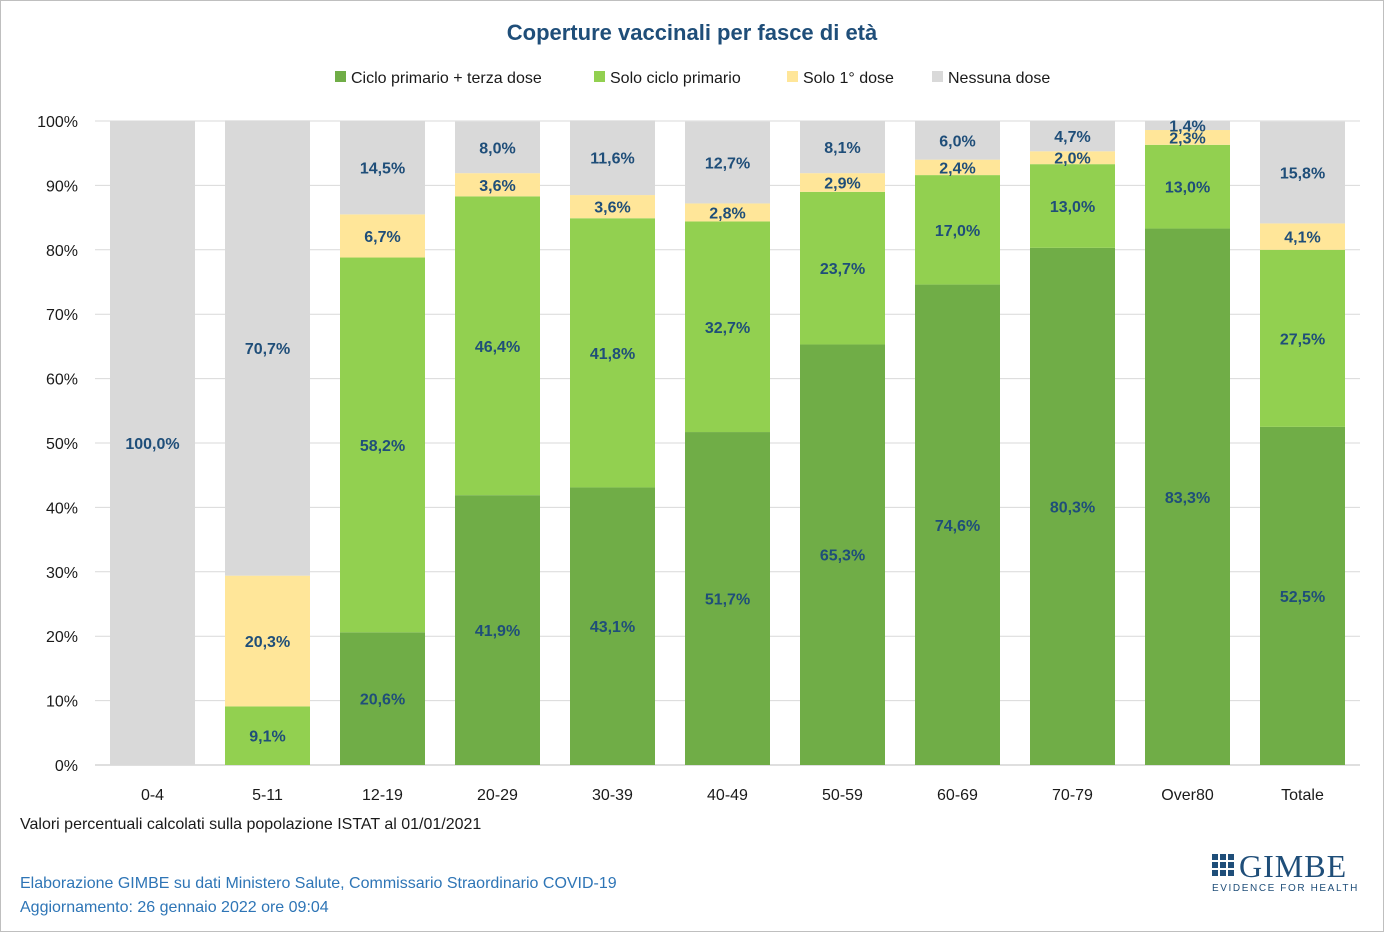 The width and height of the screenshot is (1384, 932). I want to click on data-label: 8,0%, so click(497, 148).